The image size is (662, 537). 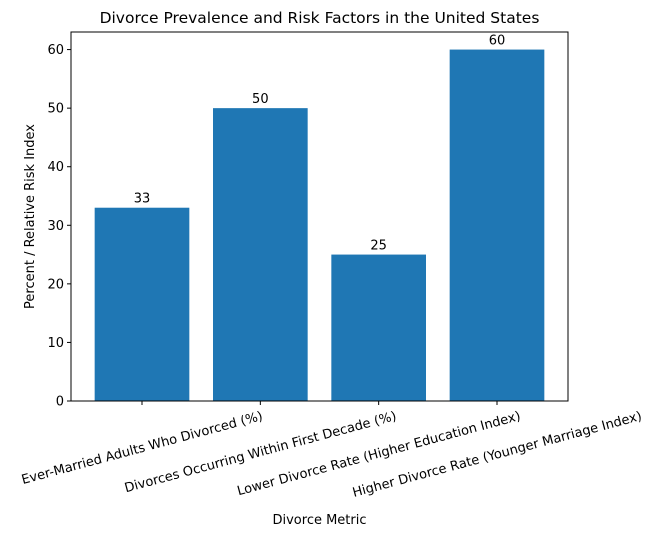 I want to click on y-tick-label: 40, so click(x=55, y=167).